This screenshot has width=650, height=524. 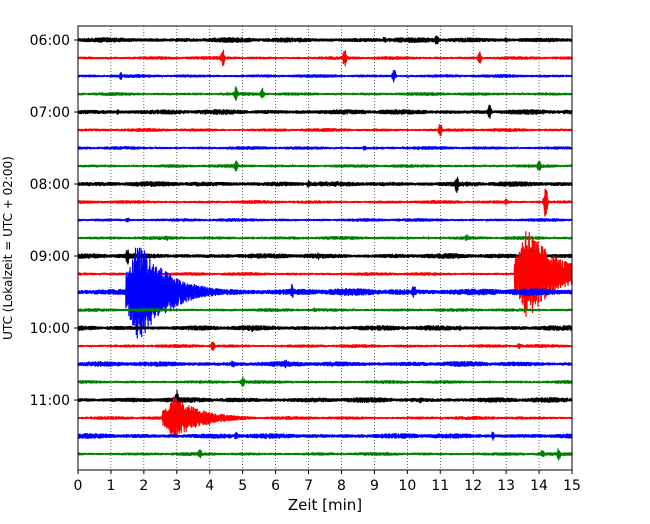 What do you see at coordinates (54, 221) in the screenshot?
I see `y-axis-ticks: 06:00 07:00 08:00 09:00 10:00 11:00` at bounding box center [54, 221].